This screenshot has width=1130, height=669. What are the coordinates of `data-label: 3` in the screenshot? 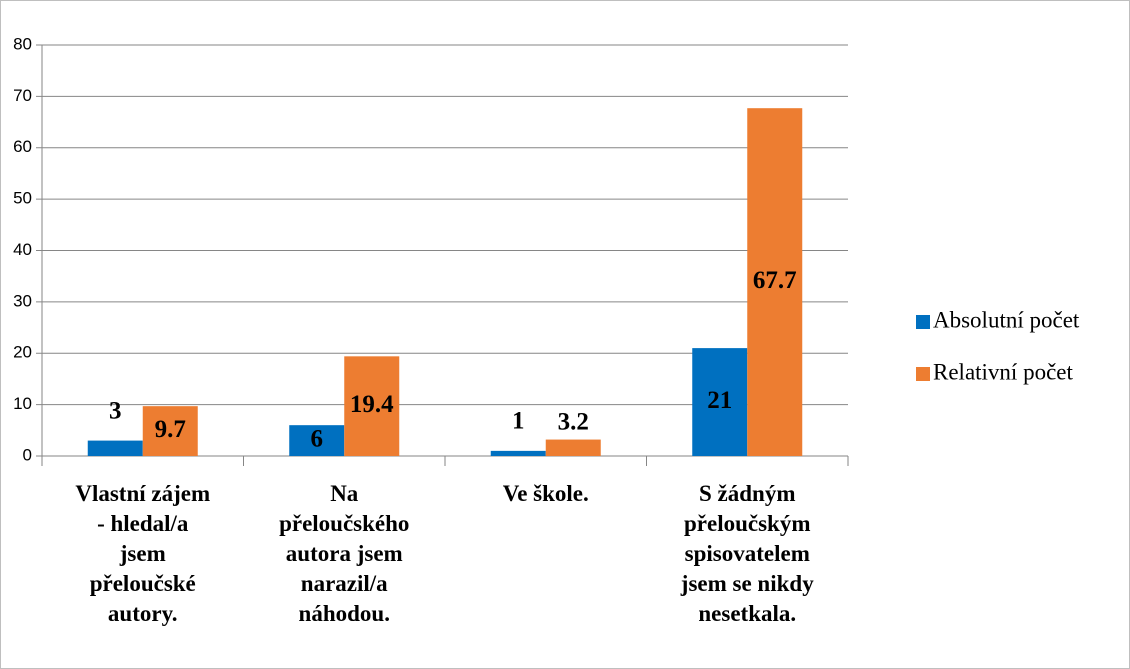 It's located at (115, 410).